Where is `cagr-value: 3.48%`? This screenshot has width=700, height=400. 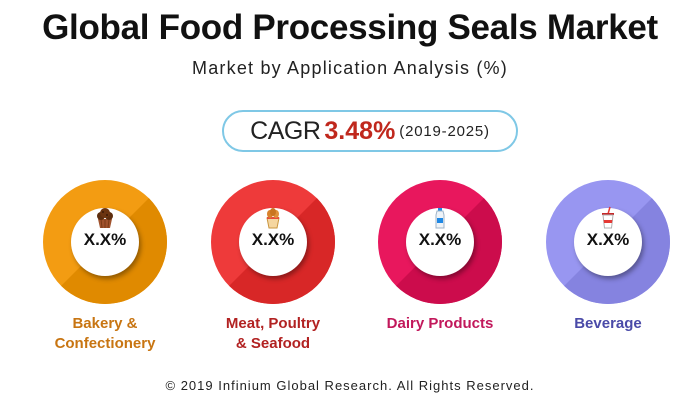 cagr-value: 3.48% is located at coordinates (360, 130).